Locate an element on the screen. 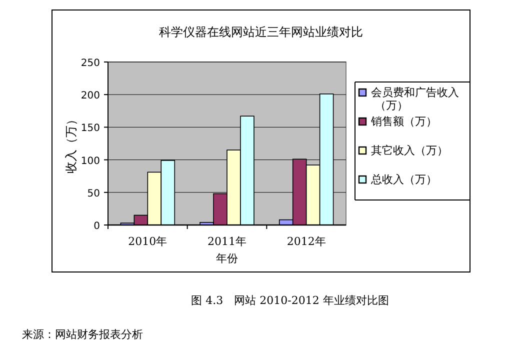 This screenshot has height=341, width=525. legend-label: 会员费和广告收入（万） is located at coordinates (415, 99).